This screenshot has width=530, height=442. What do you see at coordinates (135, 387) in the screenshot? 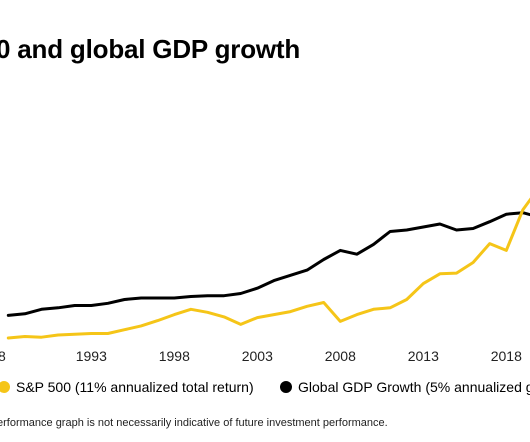
I see `legend-label-sp500: S&P 500 (11% annualized total return)` at bounding box center [135, 387].